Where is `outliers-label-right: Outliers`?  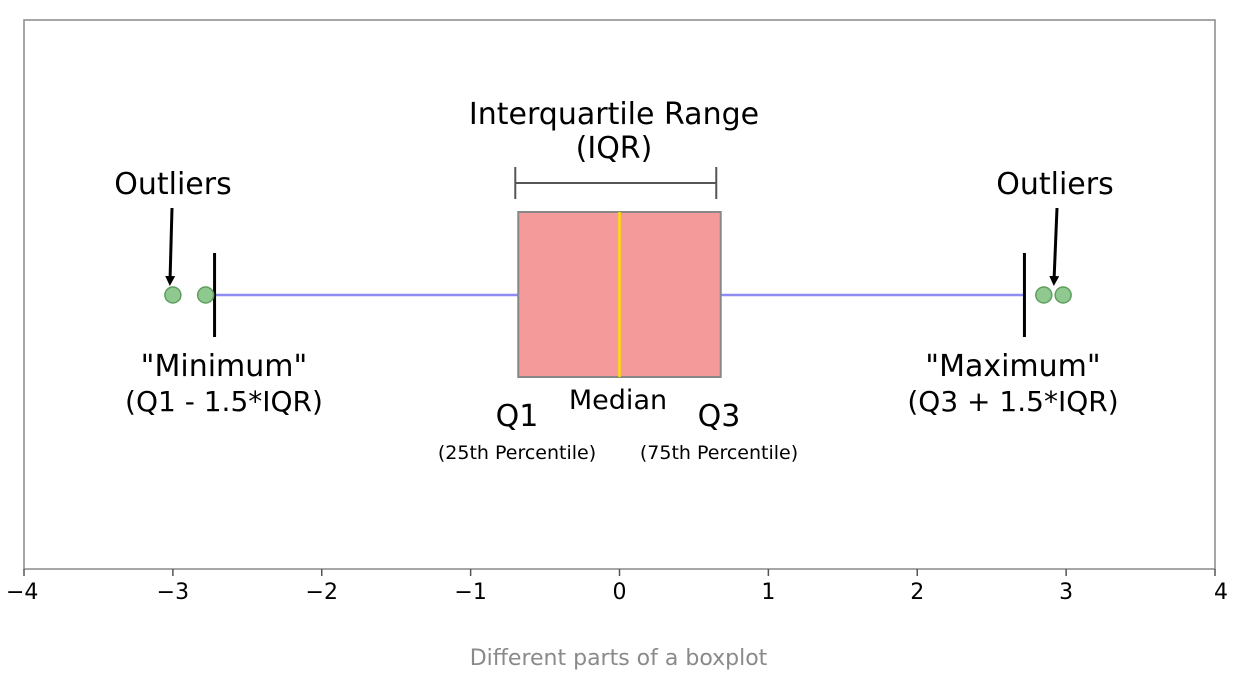 outliers-label-right: Outliers is located at coordinates (1054, 184).